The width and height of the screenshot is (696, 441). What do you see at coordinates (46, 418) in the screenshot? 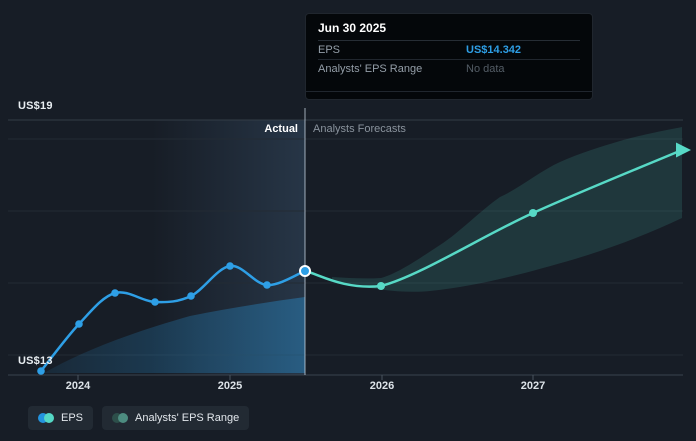
I see `eps-series-icon` at bounding box center [46, 418].